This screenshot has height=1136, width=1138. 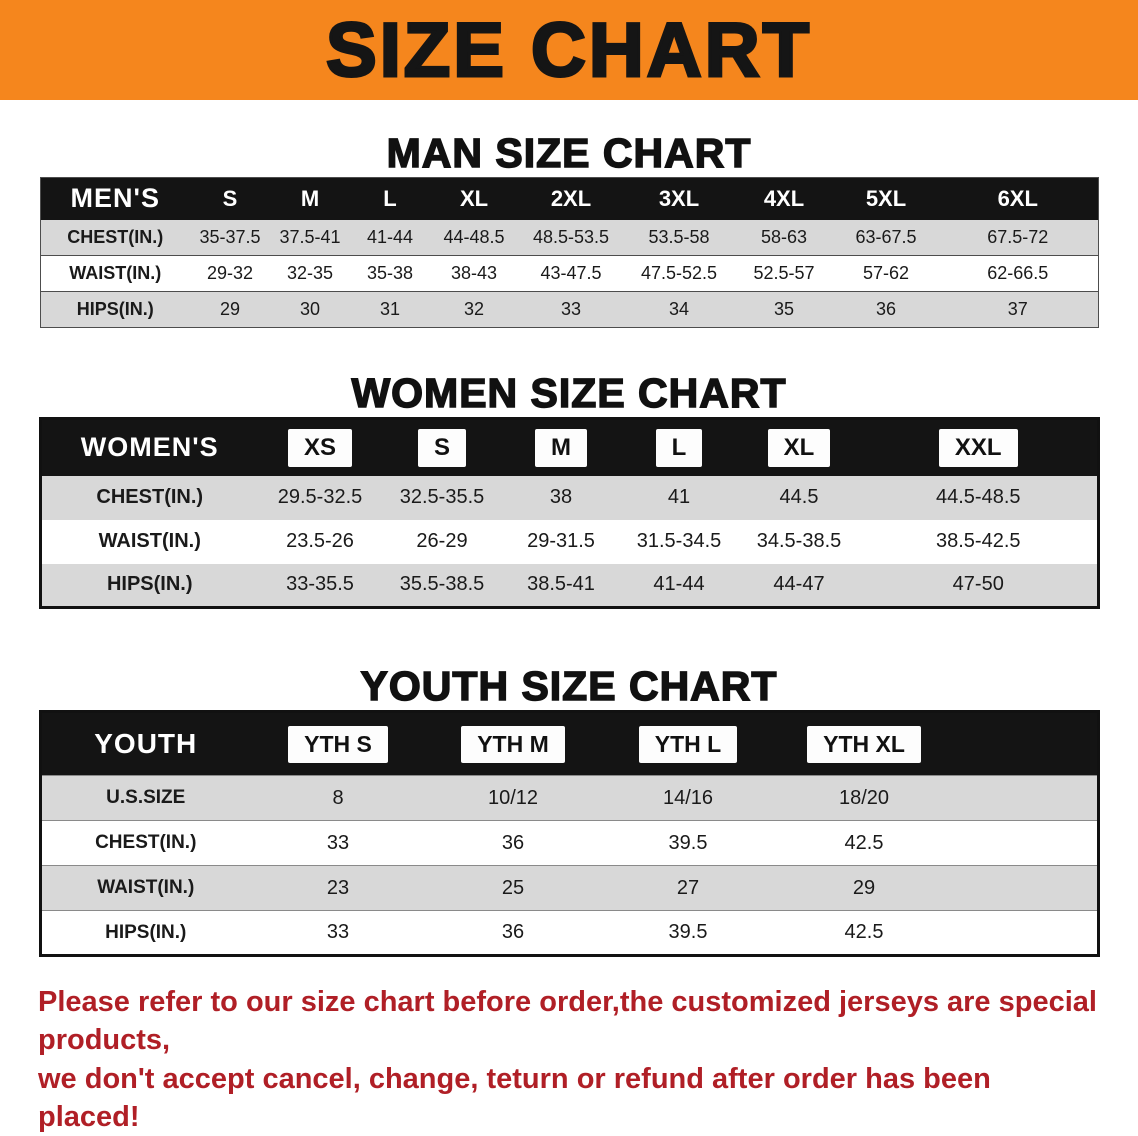 What do you see at coordinates (230, 236) in the screenshot?
I see `value-cell: 35-37.5` at bounding box center [230, 236].